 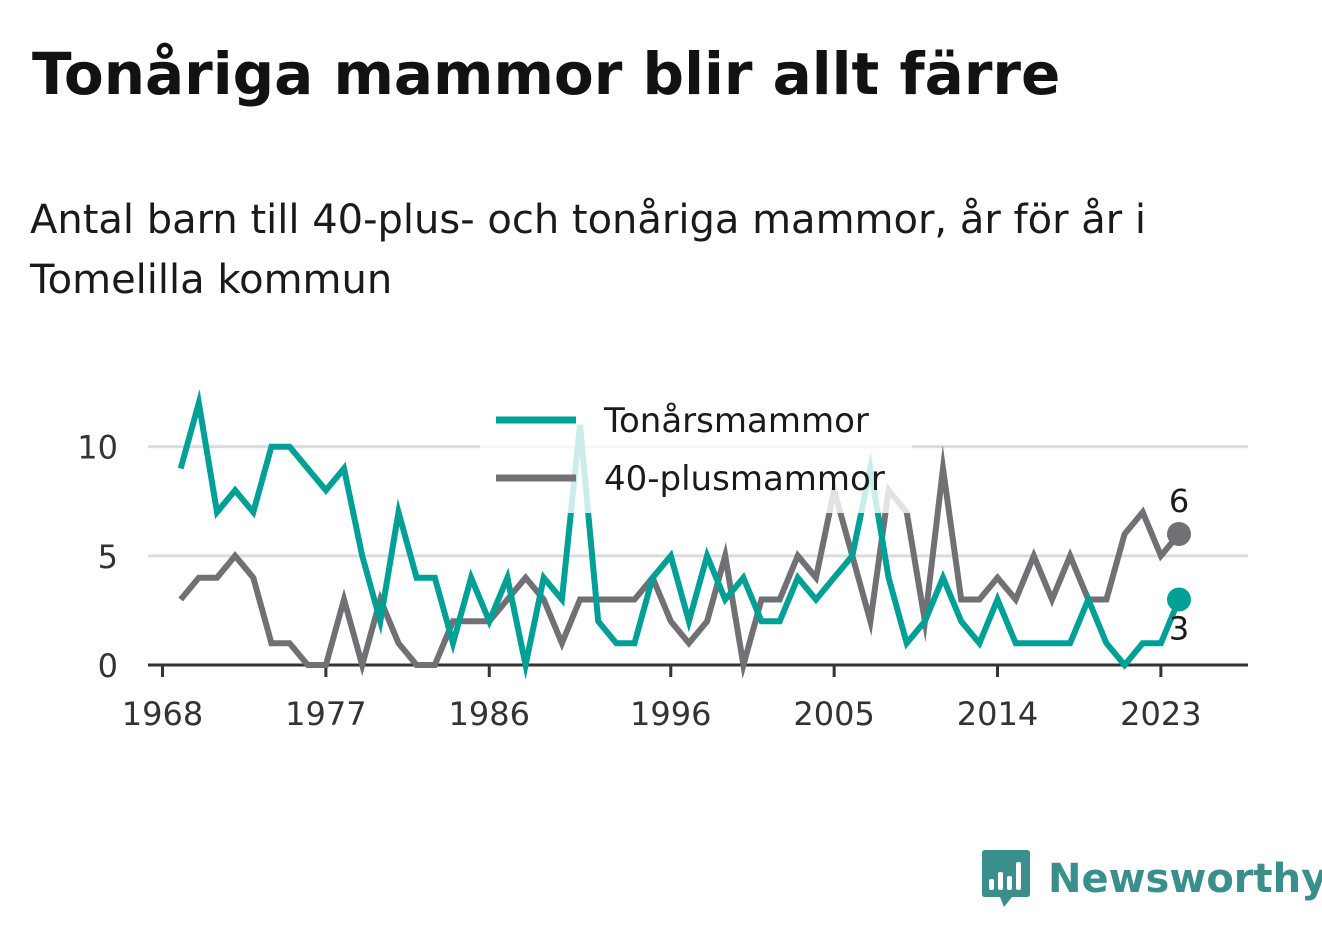 What do you see at coordinates (997, 714) in the screenshot?
I see `x-tick-label: 2014` at bounding box center [997, 714].